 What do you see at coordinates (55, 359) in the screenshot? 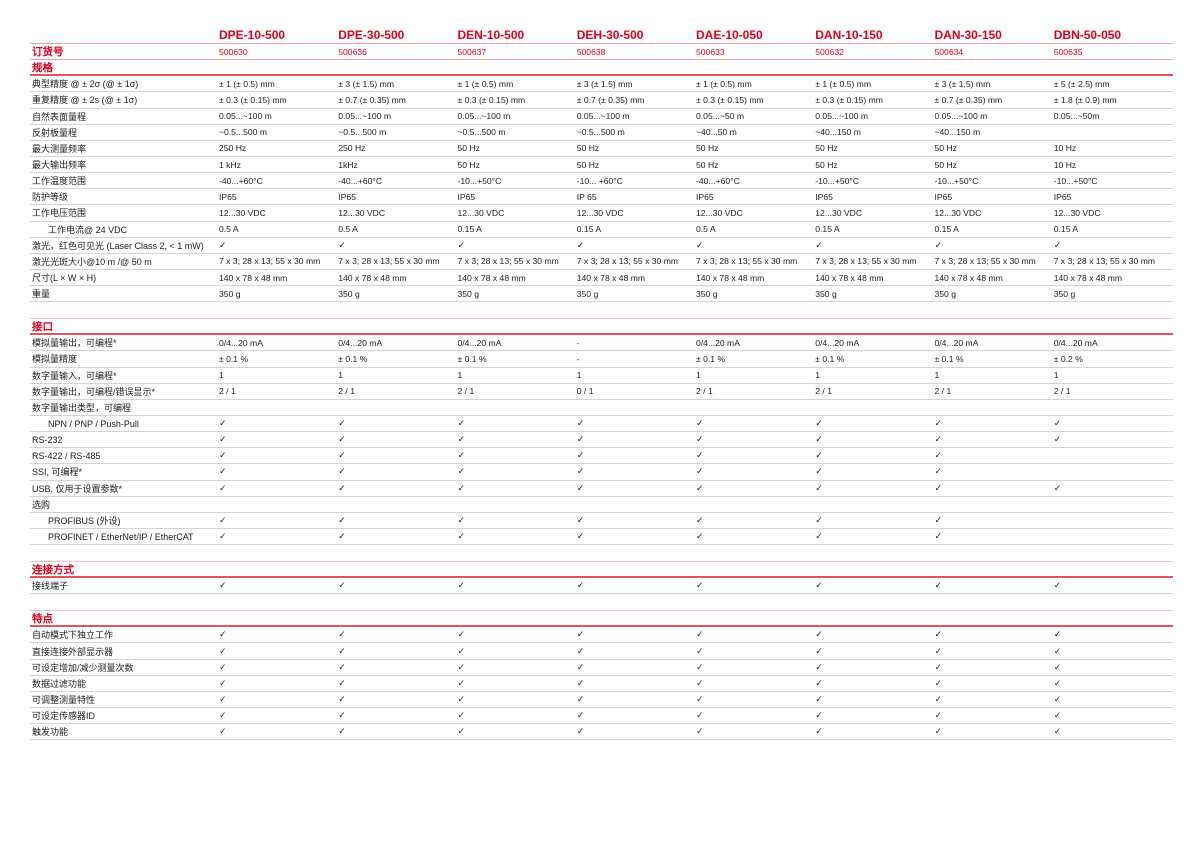
I see `row-label: 模拟量精度` at bounding box center [55, 359].